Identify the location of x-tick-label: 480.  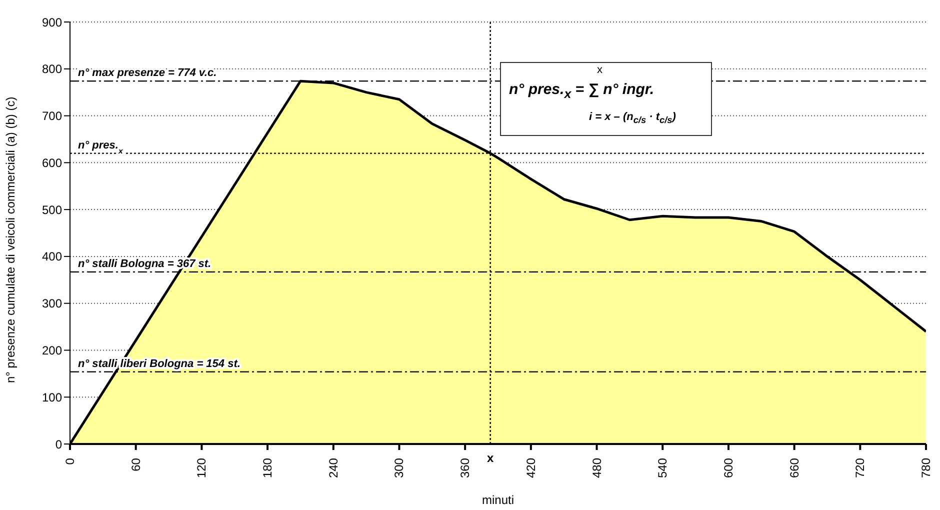
(597, 468).